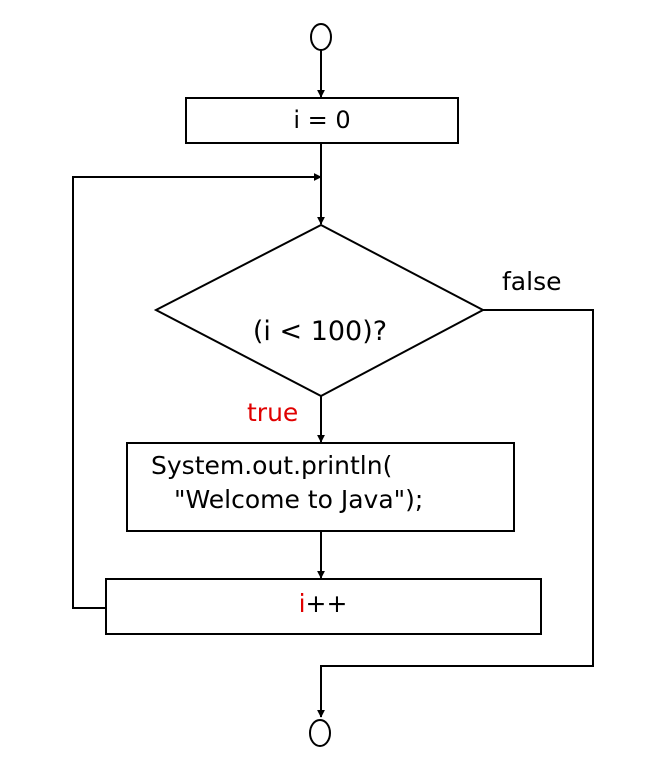 The width and height of the screenshot is (648, 763). What do you see at coordinates (531, 281) in the screenshot?
I see `false-label: false` at bounding box center [531, 281].